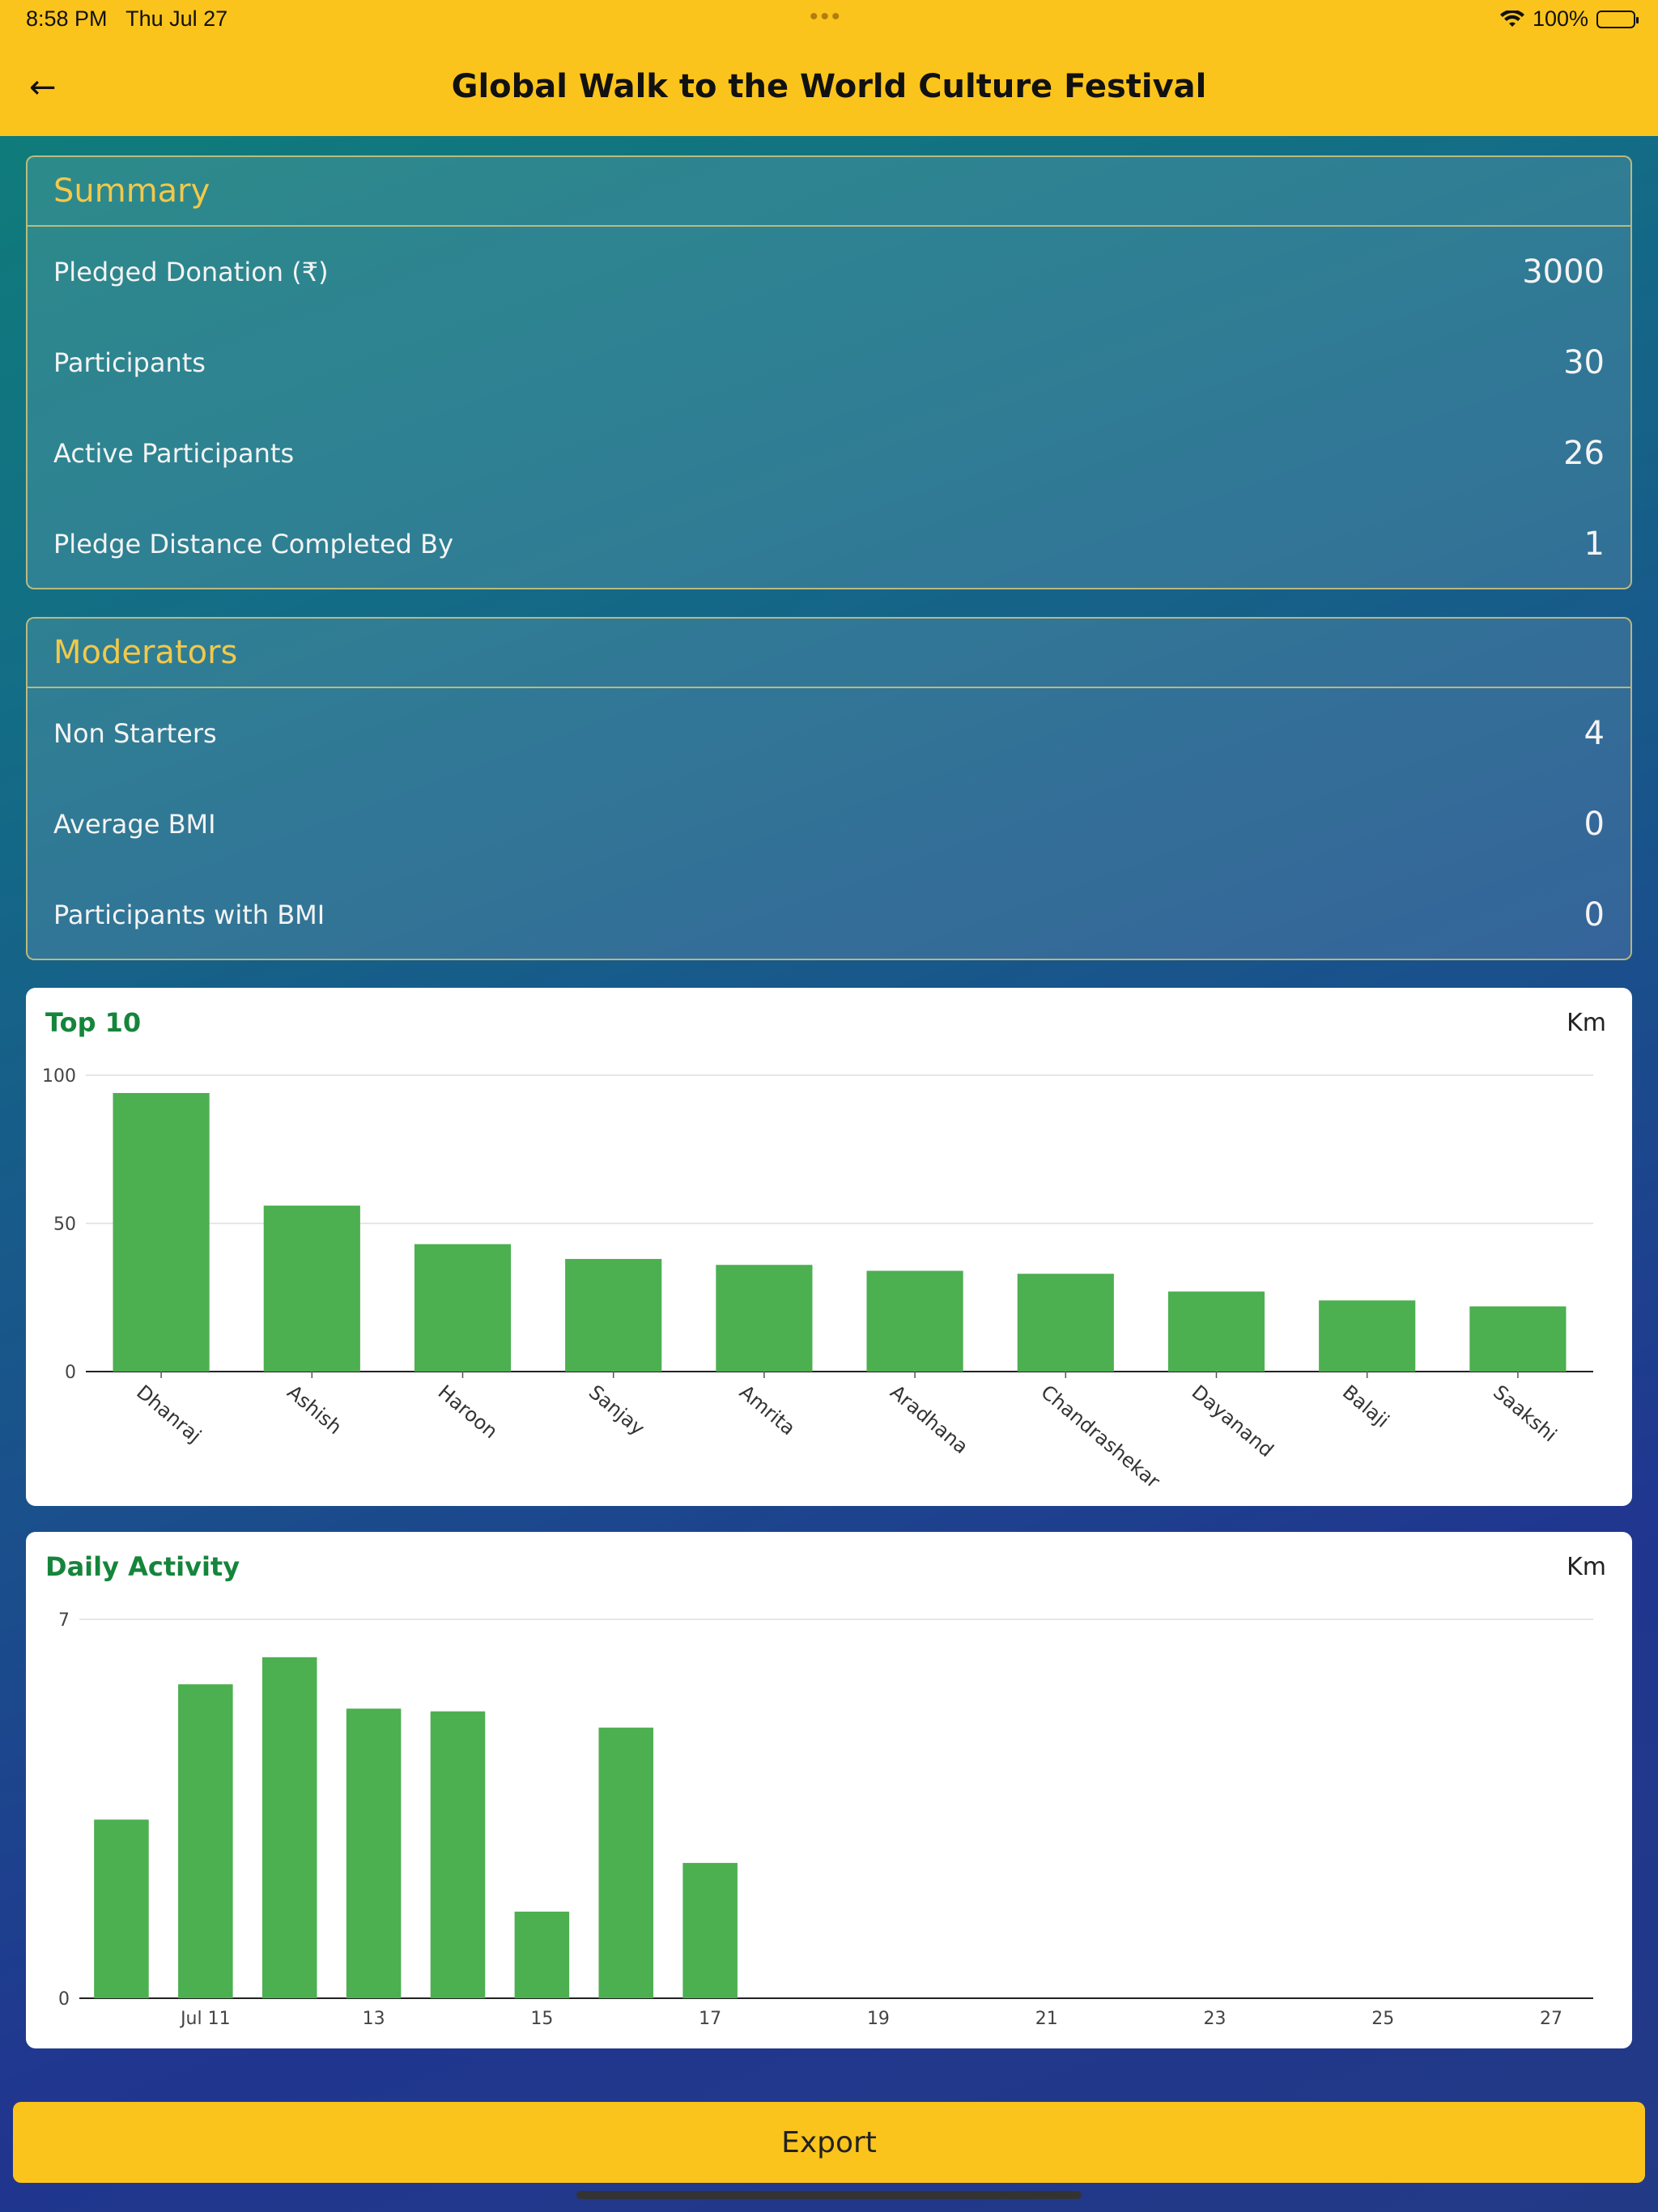 The image size is (1658, 2212). Describe the element at coordinates (93, 1023) in the screenshot. I see `top10-title: Top 10` at that location.